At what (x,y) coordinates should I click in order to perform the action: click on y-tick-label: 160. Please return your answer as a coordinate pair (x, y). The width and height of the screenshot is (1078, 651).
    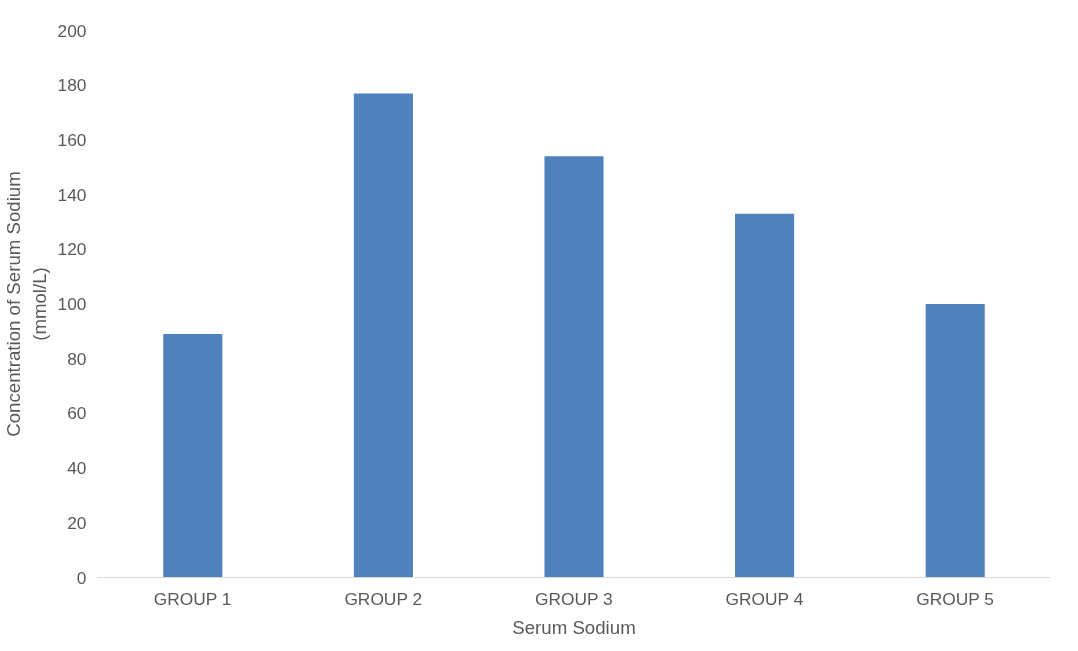
    Looking at the image, I should click on (72, 139).